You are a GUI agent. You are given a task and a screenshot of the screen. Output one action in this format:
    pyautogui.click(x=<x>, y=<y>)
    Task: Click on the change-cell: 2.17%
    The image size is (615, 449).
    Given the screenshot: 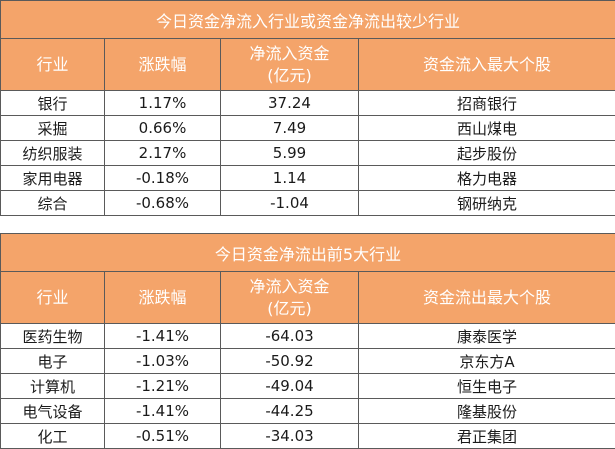 What is the action you would take?
    pyautogui.click(x=163, y=153)
    